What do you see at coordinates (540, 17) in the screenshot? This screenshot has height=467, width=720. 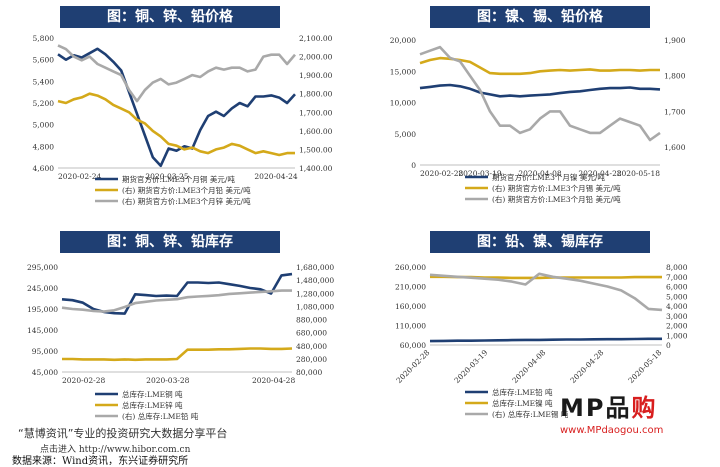 I see `chart-title: 图：镍、锡、铅价格` at bounding box center [540, 17].